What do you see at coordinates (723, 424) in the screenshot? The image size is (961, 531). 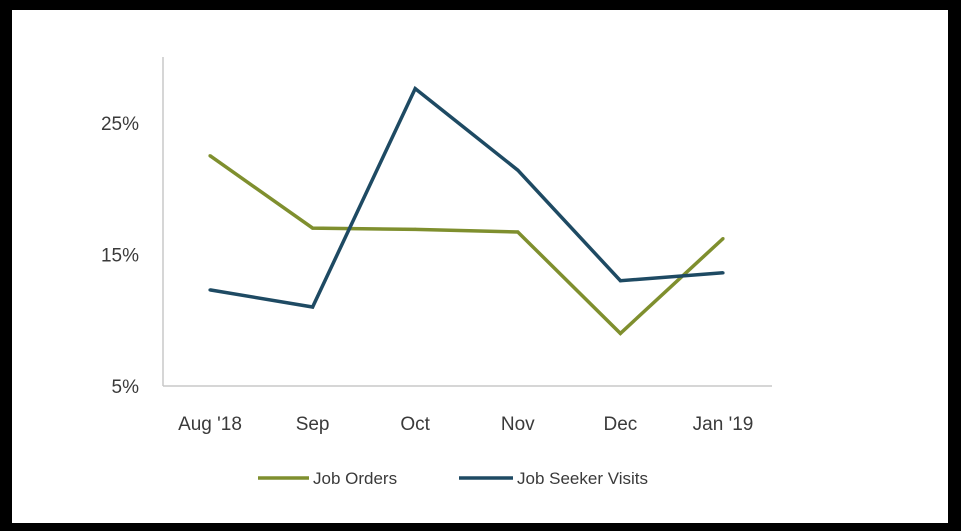 I see `x-tick-label: Jan '19` at bounding box center [723, 424].